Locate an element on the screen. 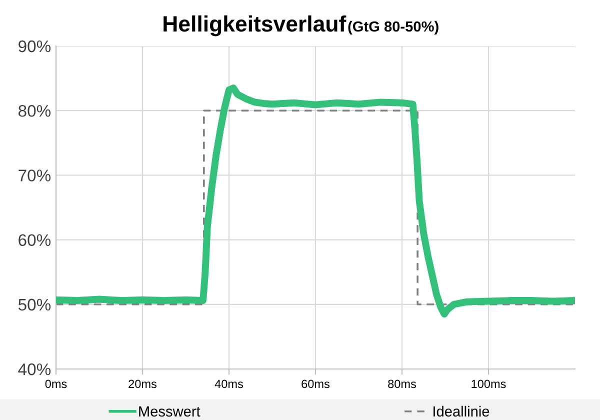  x-tick-label: 40ms is located at coordinates (229, 384).